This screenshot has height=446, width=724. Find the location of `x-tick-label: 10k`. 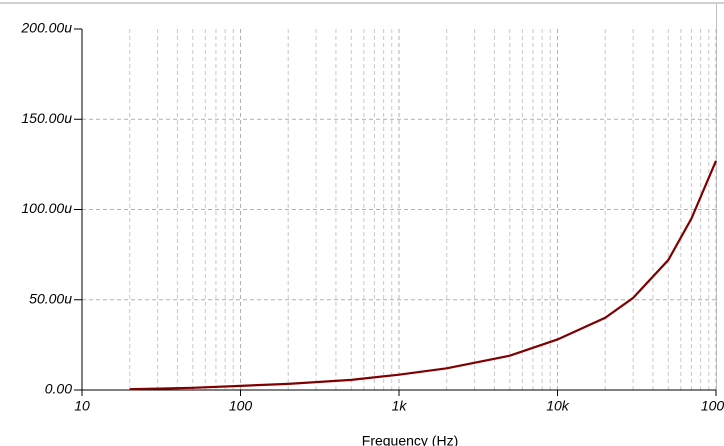

x-tick-label: 10k is located at coordinates (558, 406).